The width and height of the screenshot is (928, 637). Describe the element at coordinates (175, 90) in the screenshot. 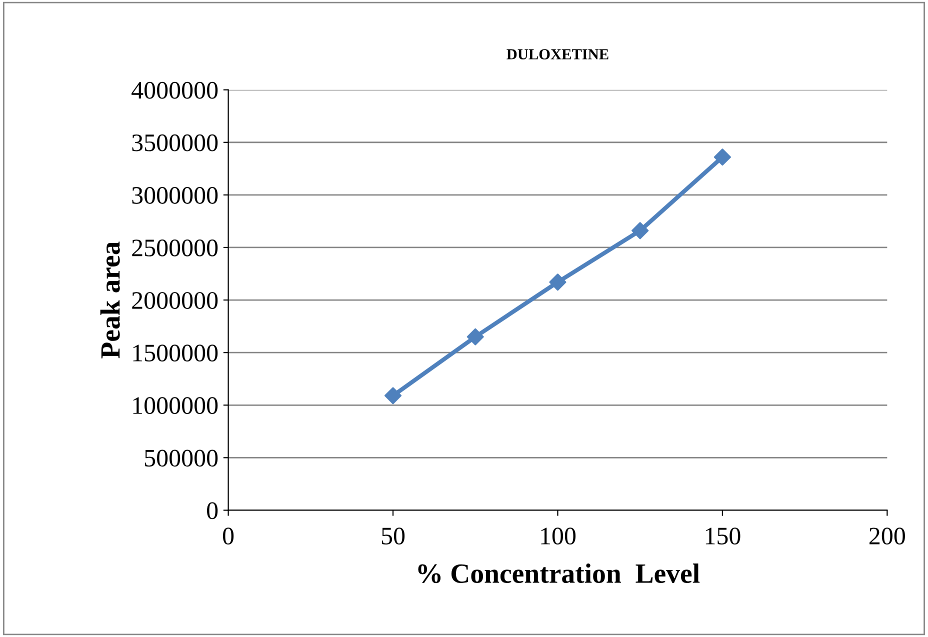

I see `y-tick-label: 4000000` at that location.